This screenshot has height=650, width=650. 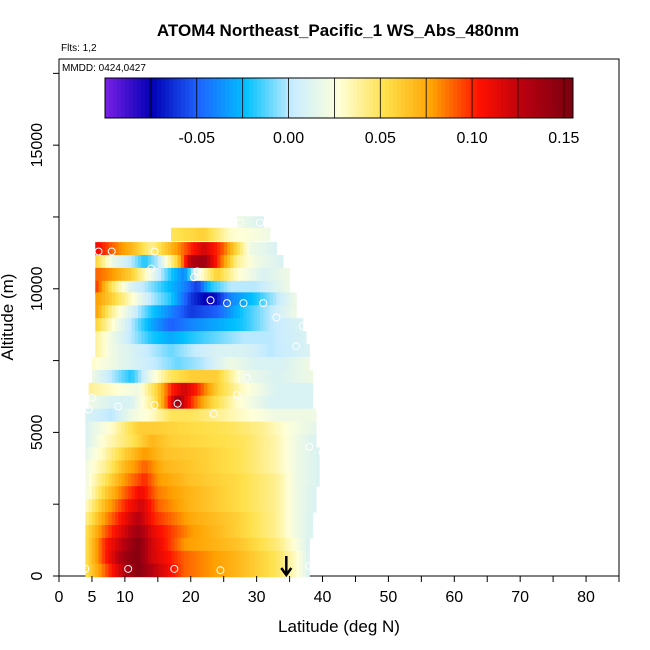 I want to click on x-tick-label: 60, so click(x=454, y=597).